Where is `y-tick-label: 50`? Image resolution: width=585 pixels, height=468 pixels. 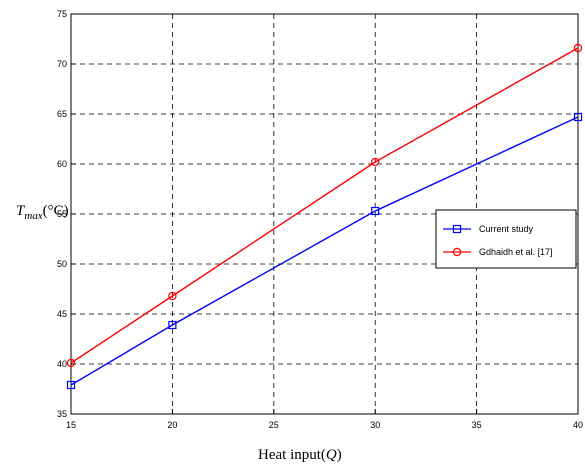 y-tick-label: 50 is located at coordinates (62, 264).